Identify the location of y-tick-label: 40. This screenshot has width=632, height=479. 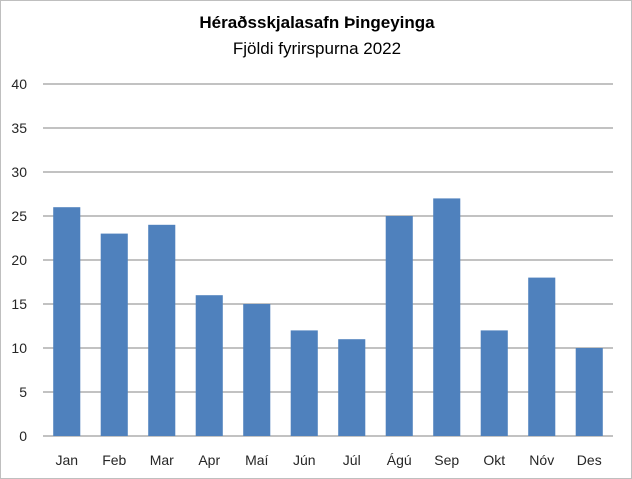
(19, 84).